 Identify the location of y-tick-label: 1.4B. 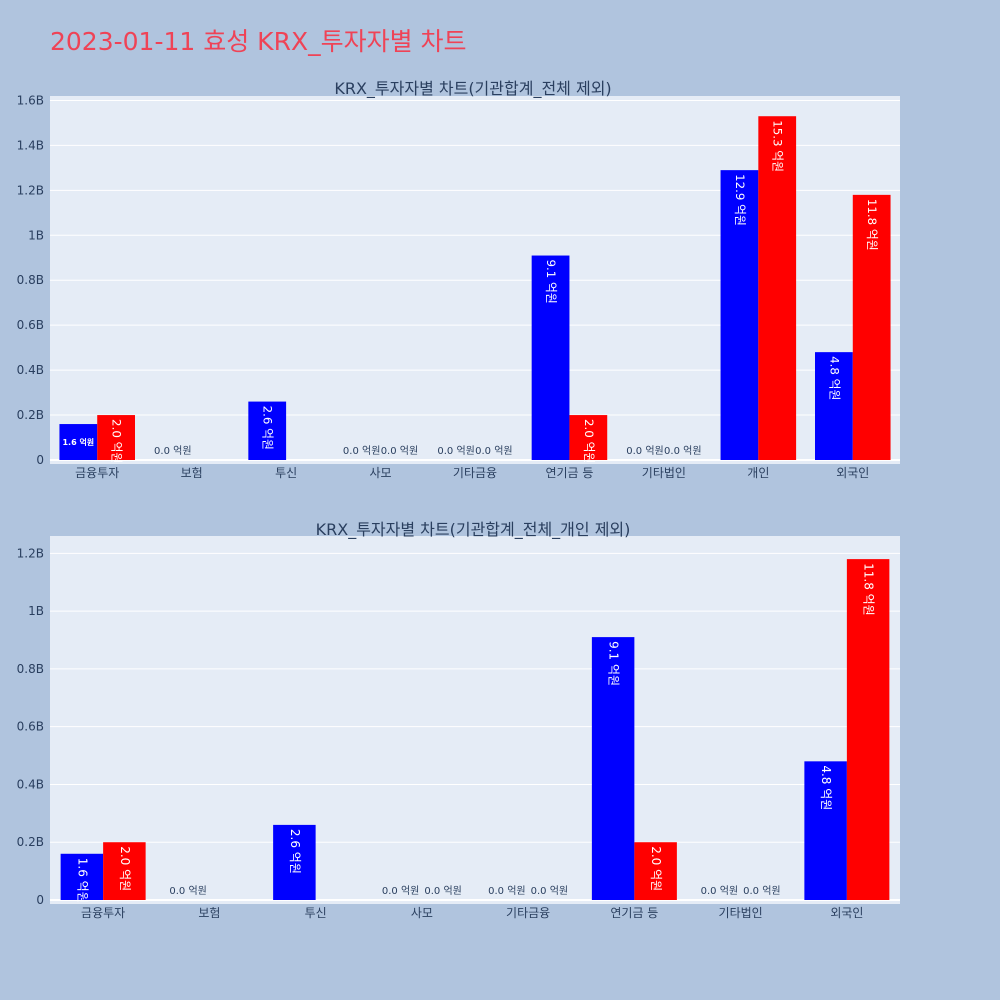
(30, 145).